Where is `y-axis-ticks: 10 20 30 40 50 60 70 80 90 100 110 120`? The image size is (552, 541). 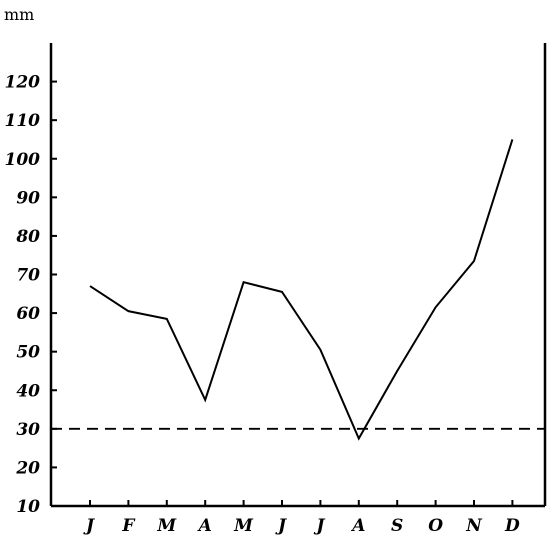 y-axis-ticks: 10 20 30 40 50 60 70 80 90 100 110 120 is located at coordinates (31, 295).